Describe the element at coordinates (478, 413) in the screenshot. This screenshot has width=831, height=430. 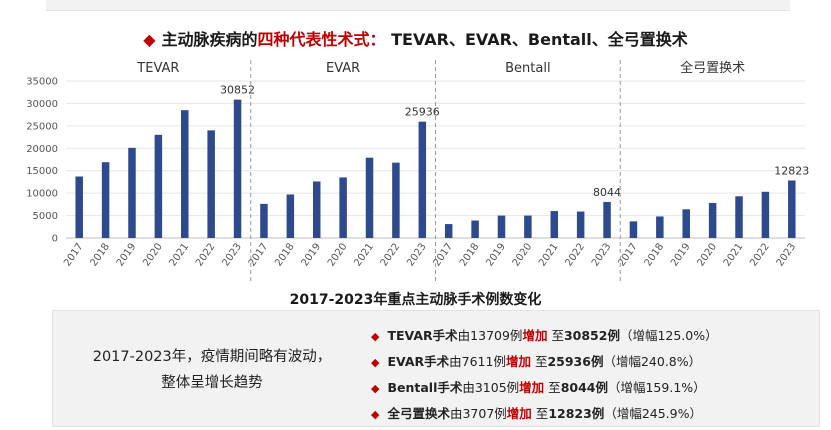
I see `bullet-from: 由3707例` at that location.